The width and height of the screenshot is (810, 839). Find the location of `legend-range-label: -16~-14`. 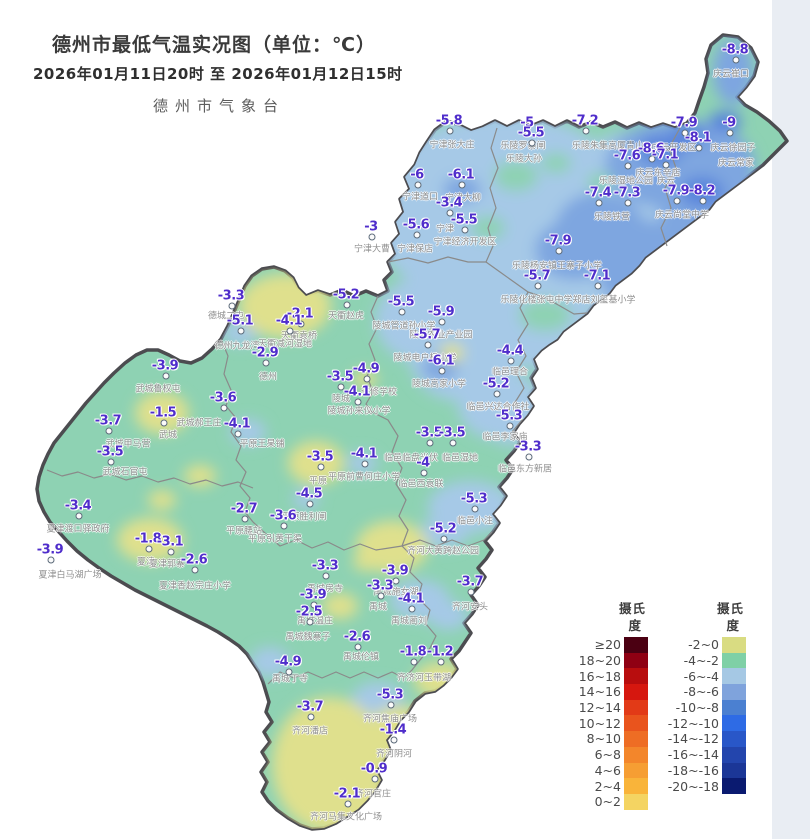

legend-range-label: -16~-14 is located at coordinates (693, 755).